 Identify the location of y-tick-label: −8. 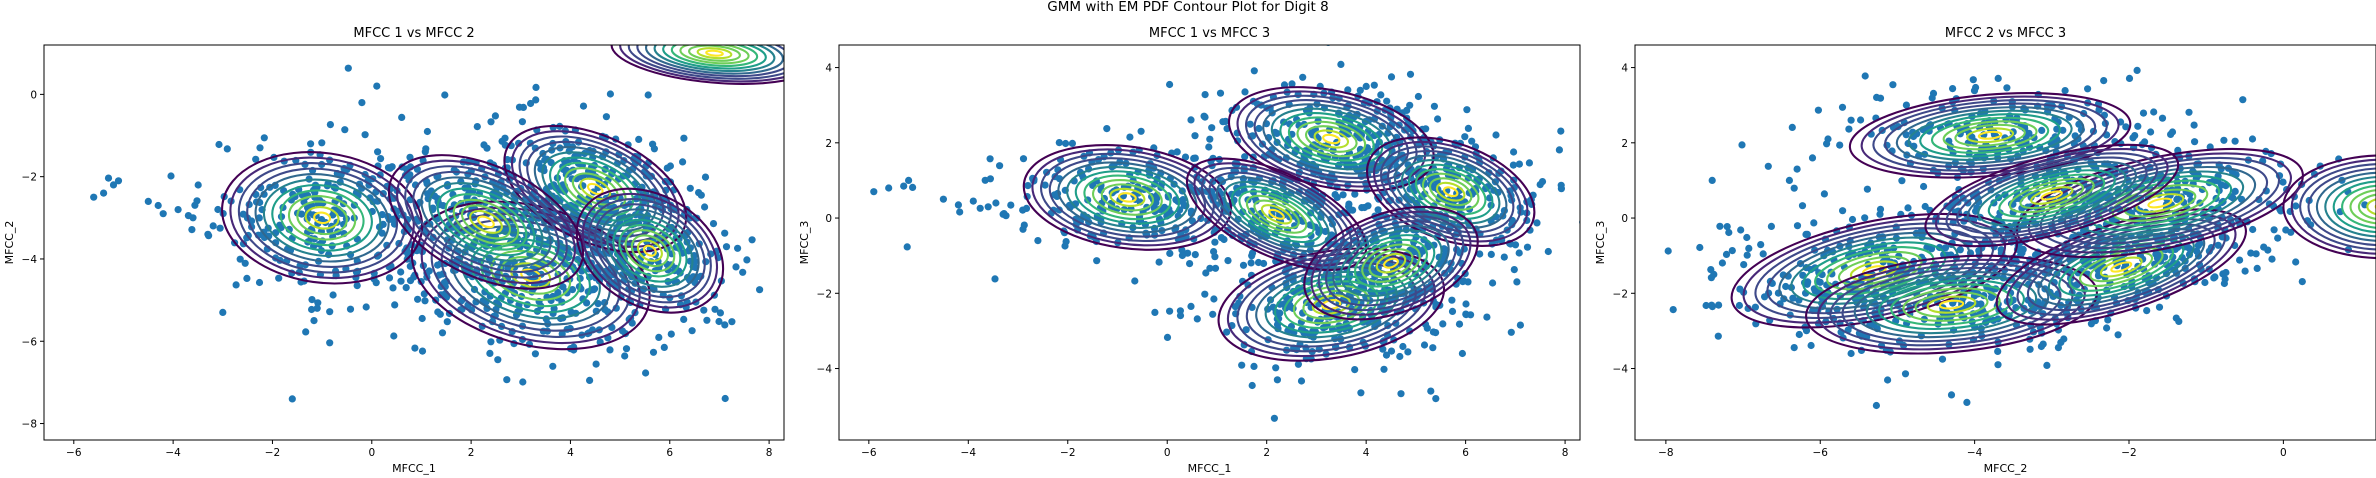
(29, 425).